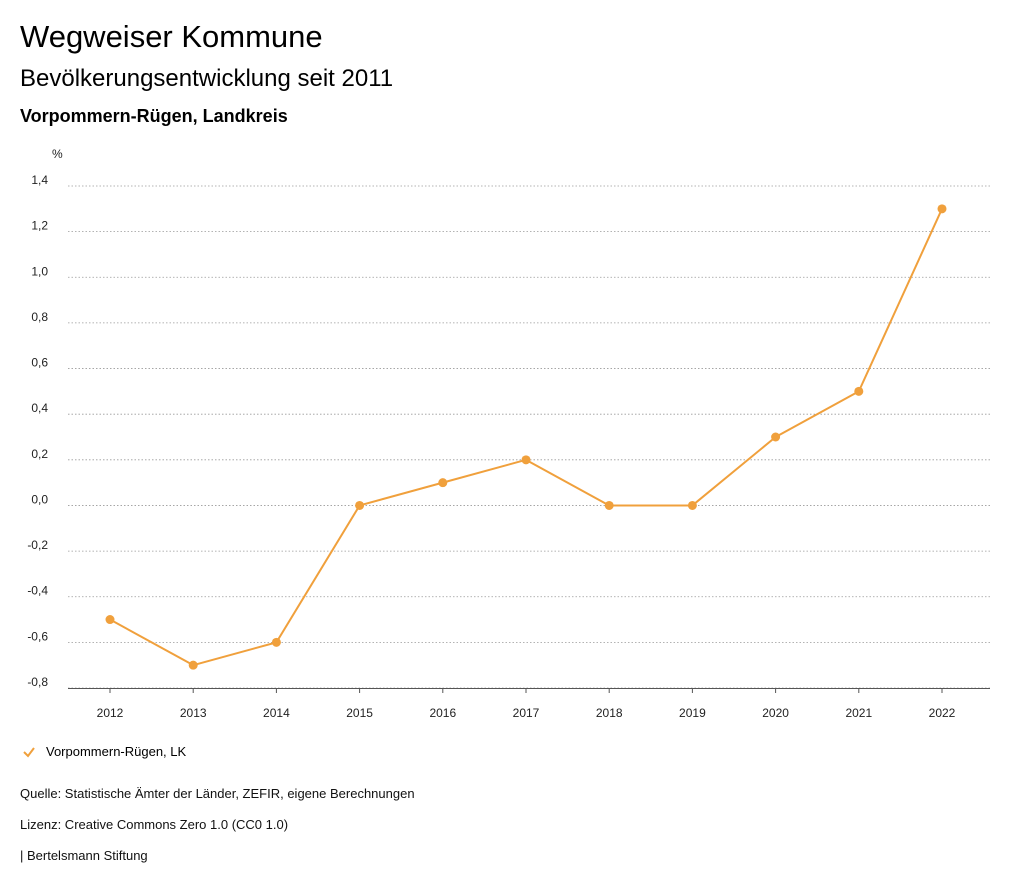  I want to click on x-tick-label: 2019, so click(692, 713).